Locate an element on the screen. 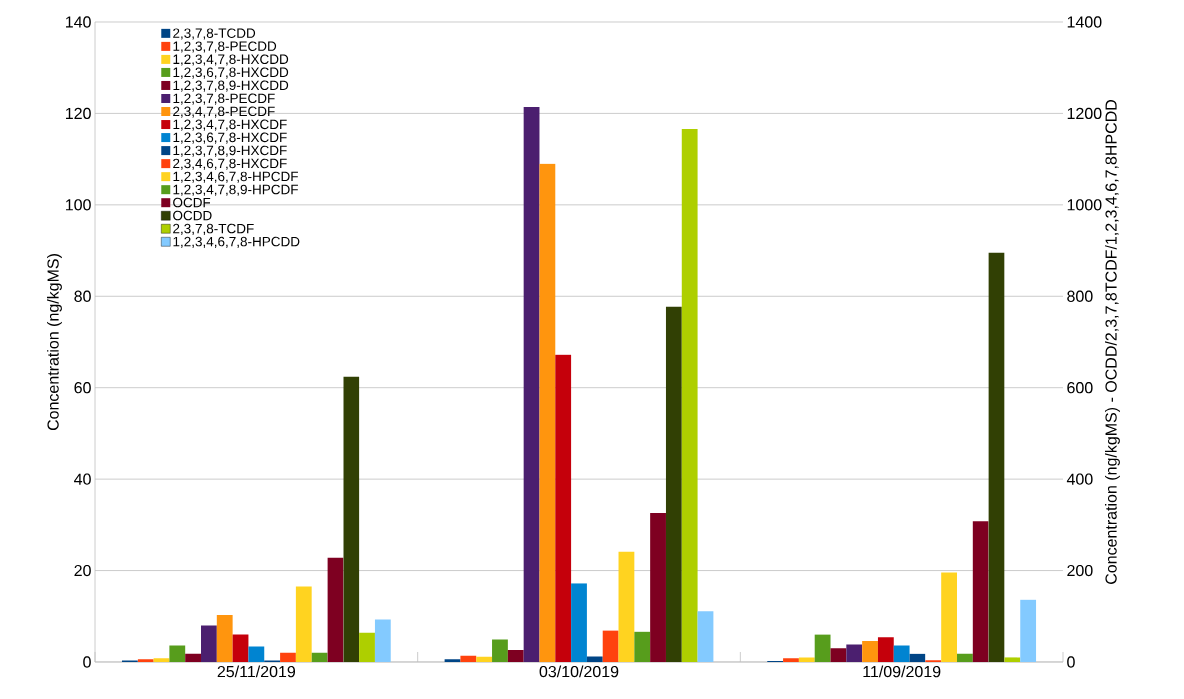 Image resolution: width=1184 pixels, height=699 pixels. y-tick-label: 40 is located at coordinates (82, 479).